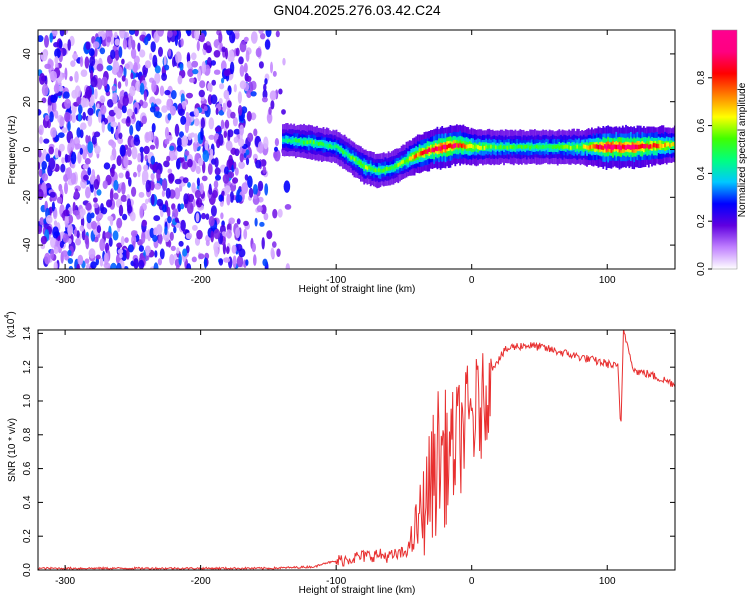  What do you see at coordinates (65, 581) in the screenshot?
I see `snr-x-tick-label: -300` at bounding box center [65, 581].